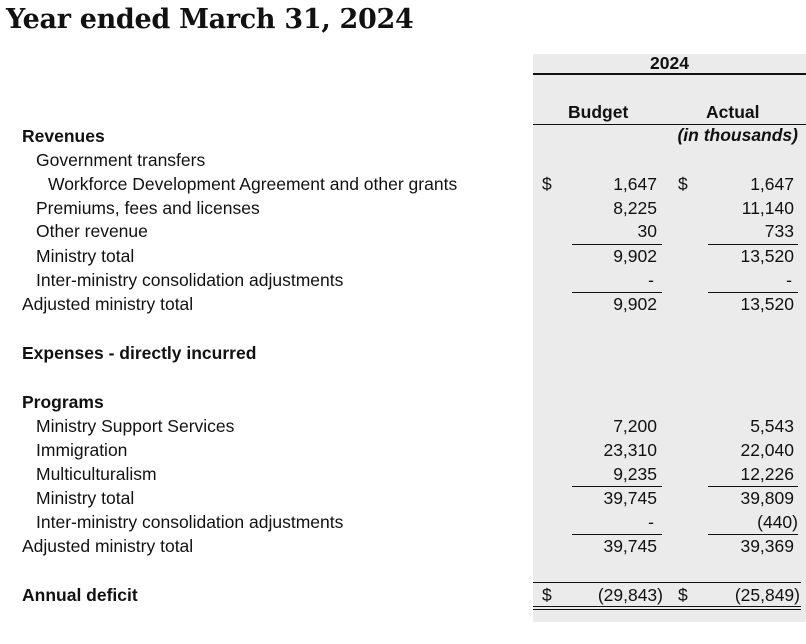 This screenshot has width=806, height=644. What do you see at coordinates (96, 474) in the screenshot?
I see `row-label: Multiculturalism` at bounding box center [96, 474].